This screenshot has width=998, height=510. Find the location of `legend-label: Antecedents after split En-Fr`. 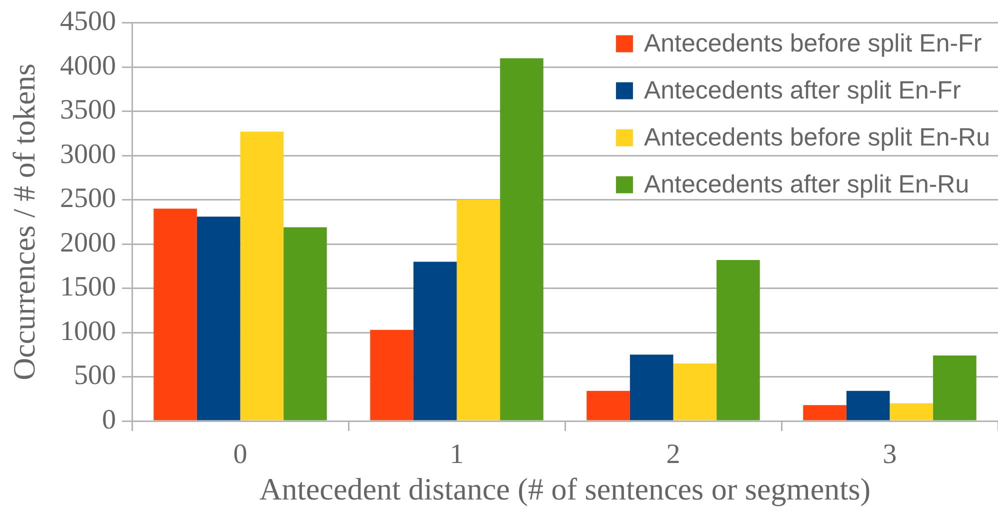

legend-label: Antecedents after split En-Fr is located at coordinates (802, 90).